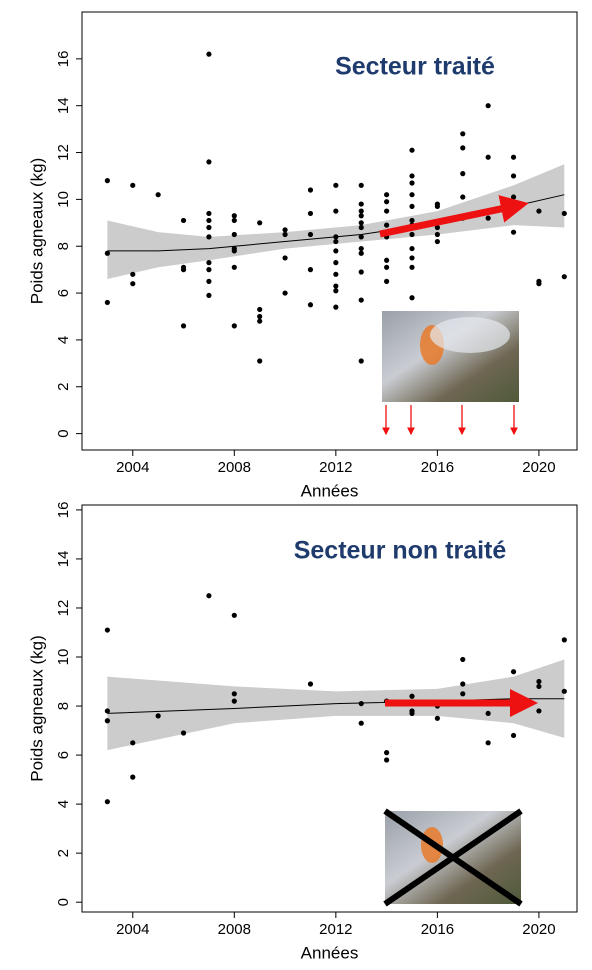 This screenshot has height=970, width=592. I want to click on annotation: Secteur traité, so click(415, 67).